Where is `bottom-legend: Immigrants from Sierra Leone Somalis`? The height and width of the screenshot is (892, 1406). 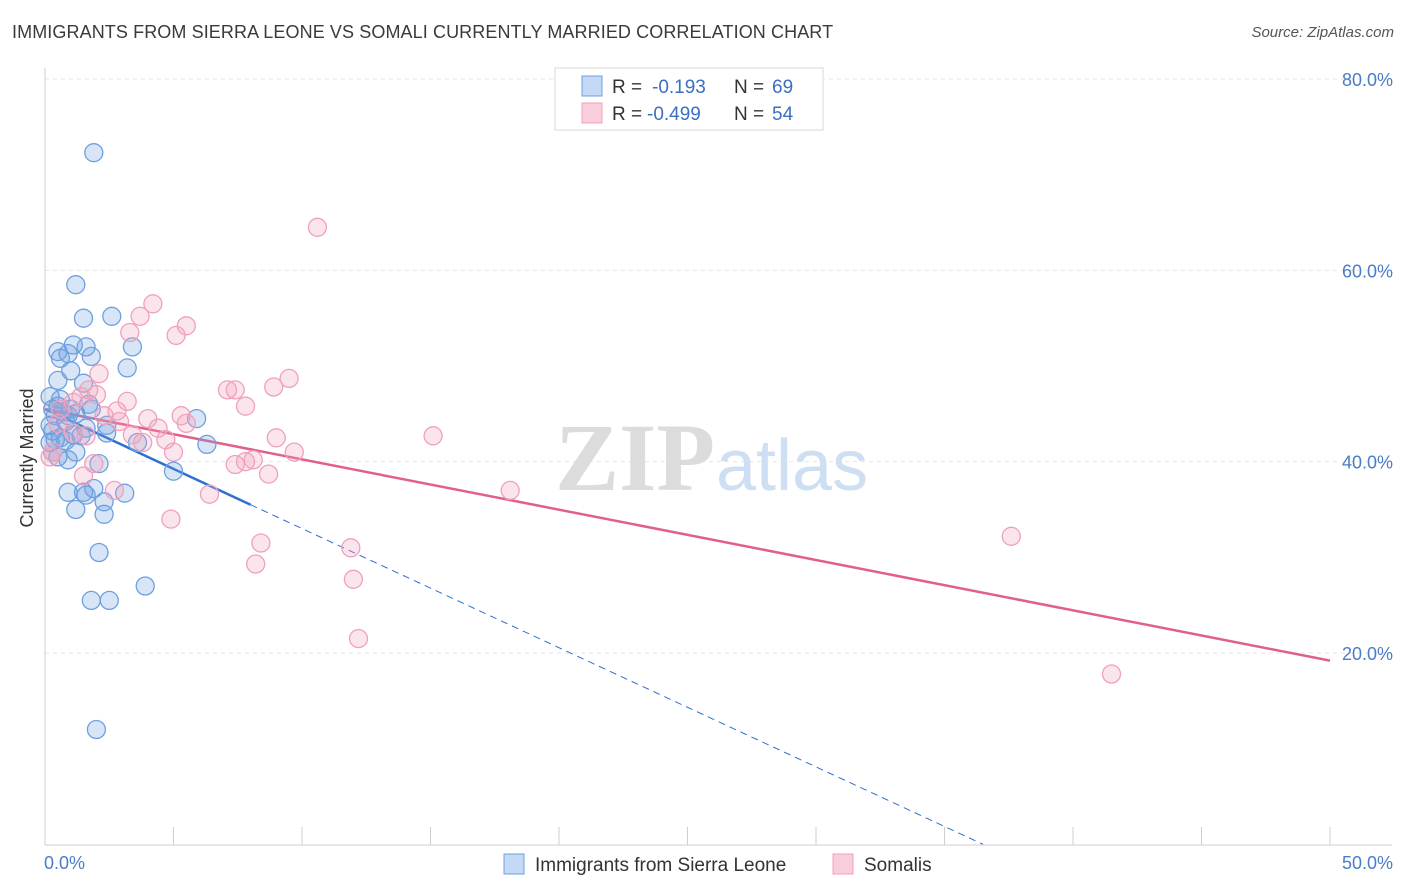
bottom-legend: Immigrants from Sierra Leone Somalis is located at coordinates (717, 864).